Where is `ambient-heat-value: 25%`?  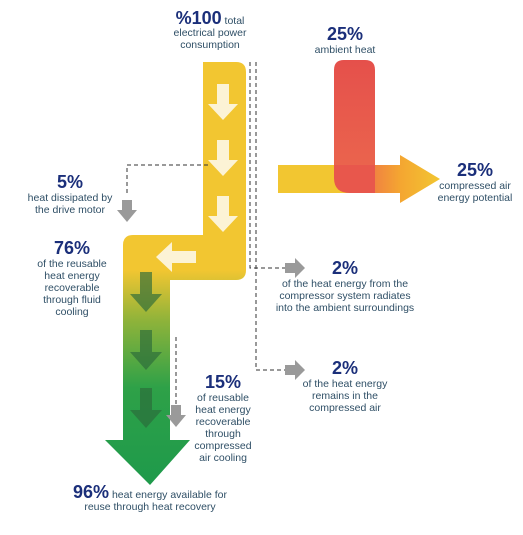
ambient-heat-value: 25% is located at coordinates (345, 34).